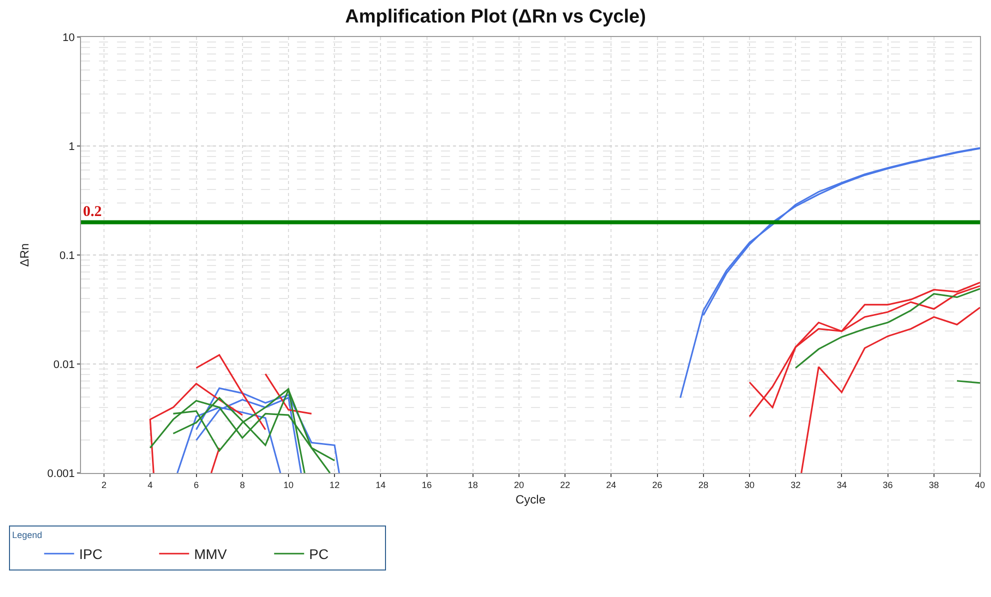 Image resolution: width=991 pixels, height=597 pixels. What do you see at coordinates (25, 255) in the screenshot?
I see `y-axis-title: ΔRn` at bounding box center [25, 255].